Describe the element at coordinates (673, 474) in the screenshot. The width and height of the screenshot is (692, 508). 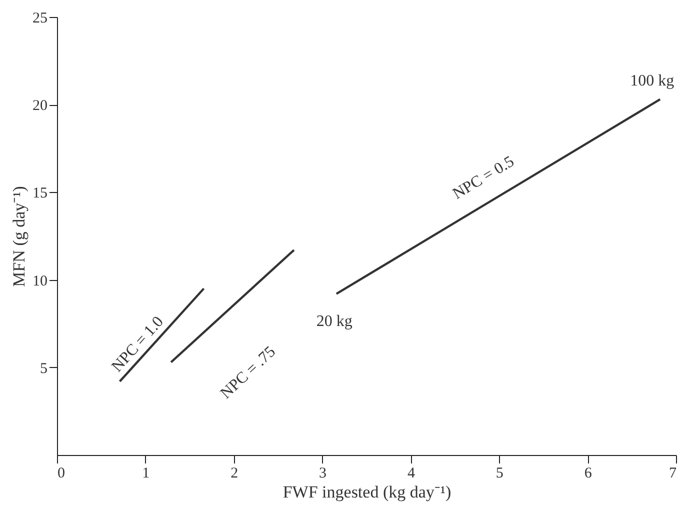
I see `x-tick-label: 7` at that location.